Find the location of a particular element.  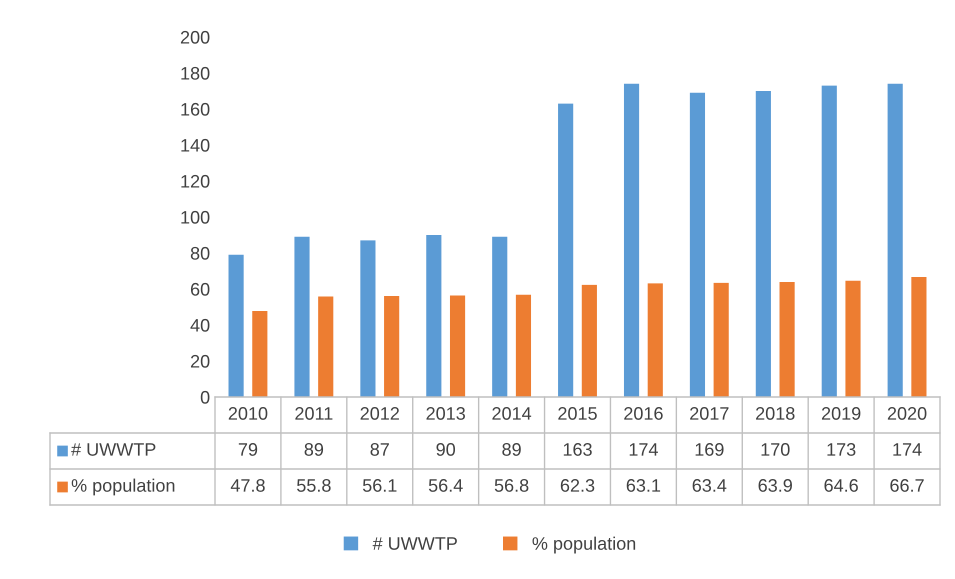

data-label: 64.6 is located at coordinates (841, 485).